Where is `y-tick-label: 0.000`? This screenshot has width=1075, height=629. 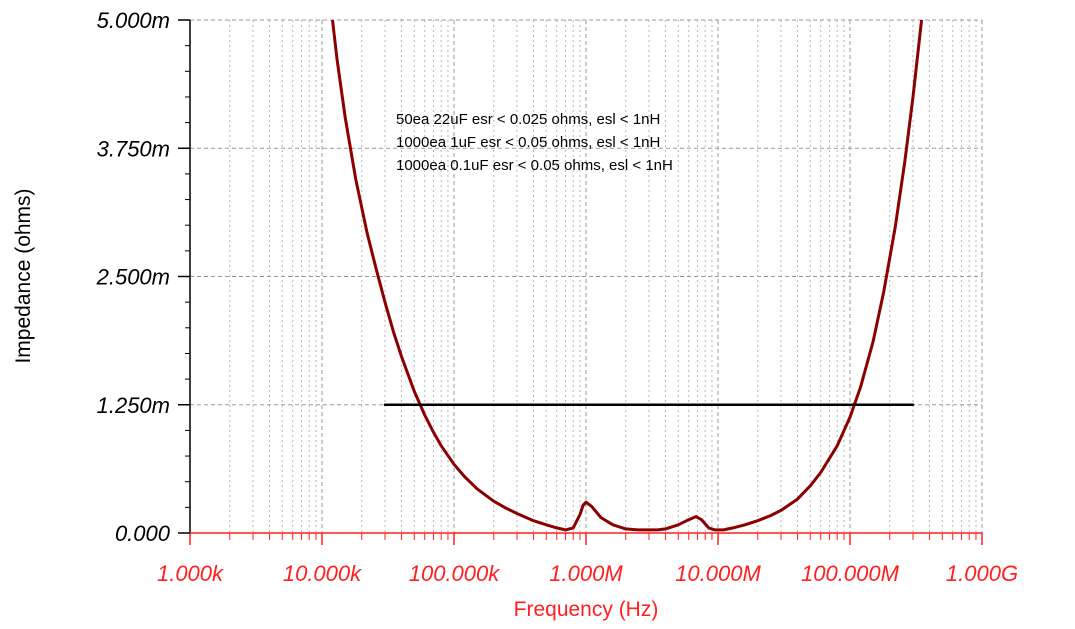 y-tick-label: 0.000 is located at coordinates (143, 533).